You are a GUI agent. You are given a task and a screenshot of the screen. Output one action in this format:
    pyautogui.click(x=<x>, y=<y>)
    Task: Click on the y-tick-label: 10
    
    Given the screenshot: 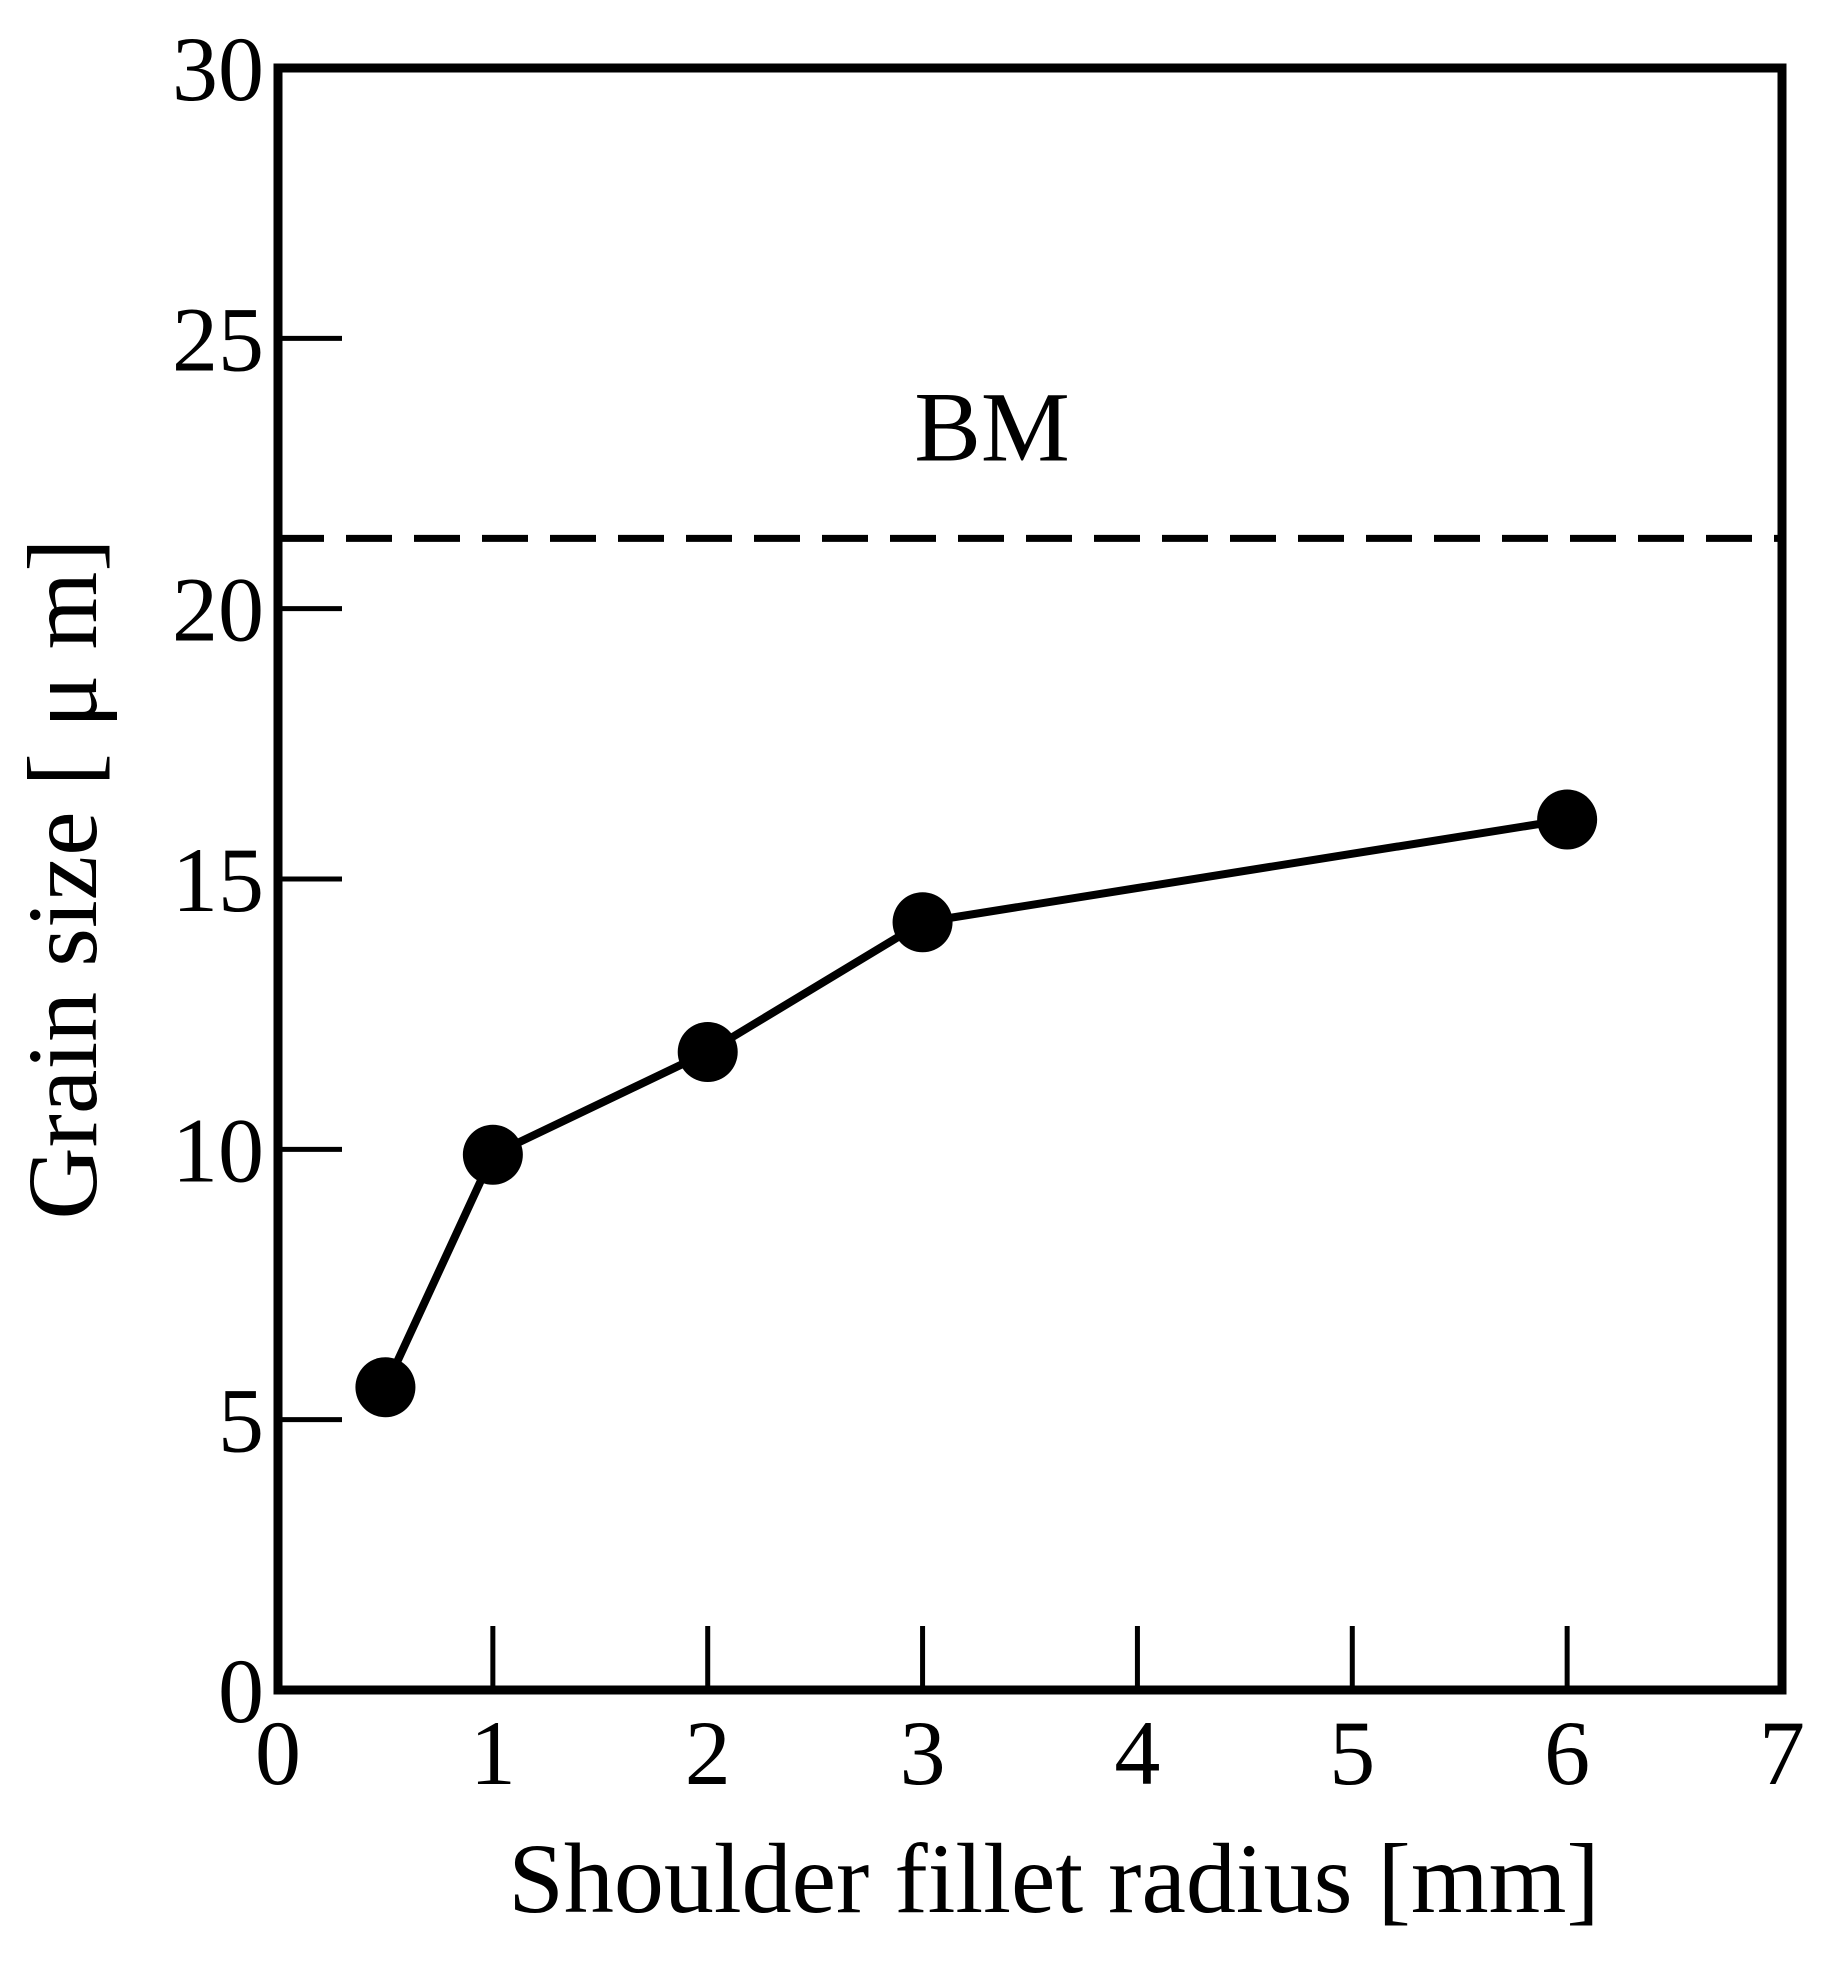 What is the action you would take?
    pyautogui.click(x=218, y=1150)
    